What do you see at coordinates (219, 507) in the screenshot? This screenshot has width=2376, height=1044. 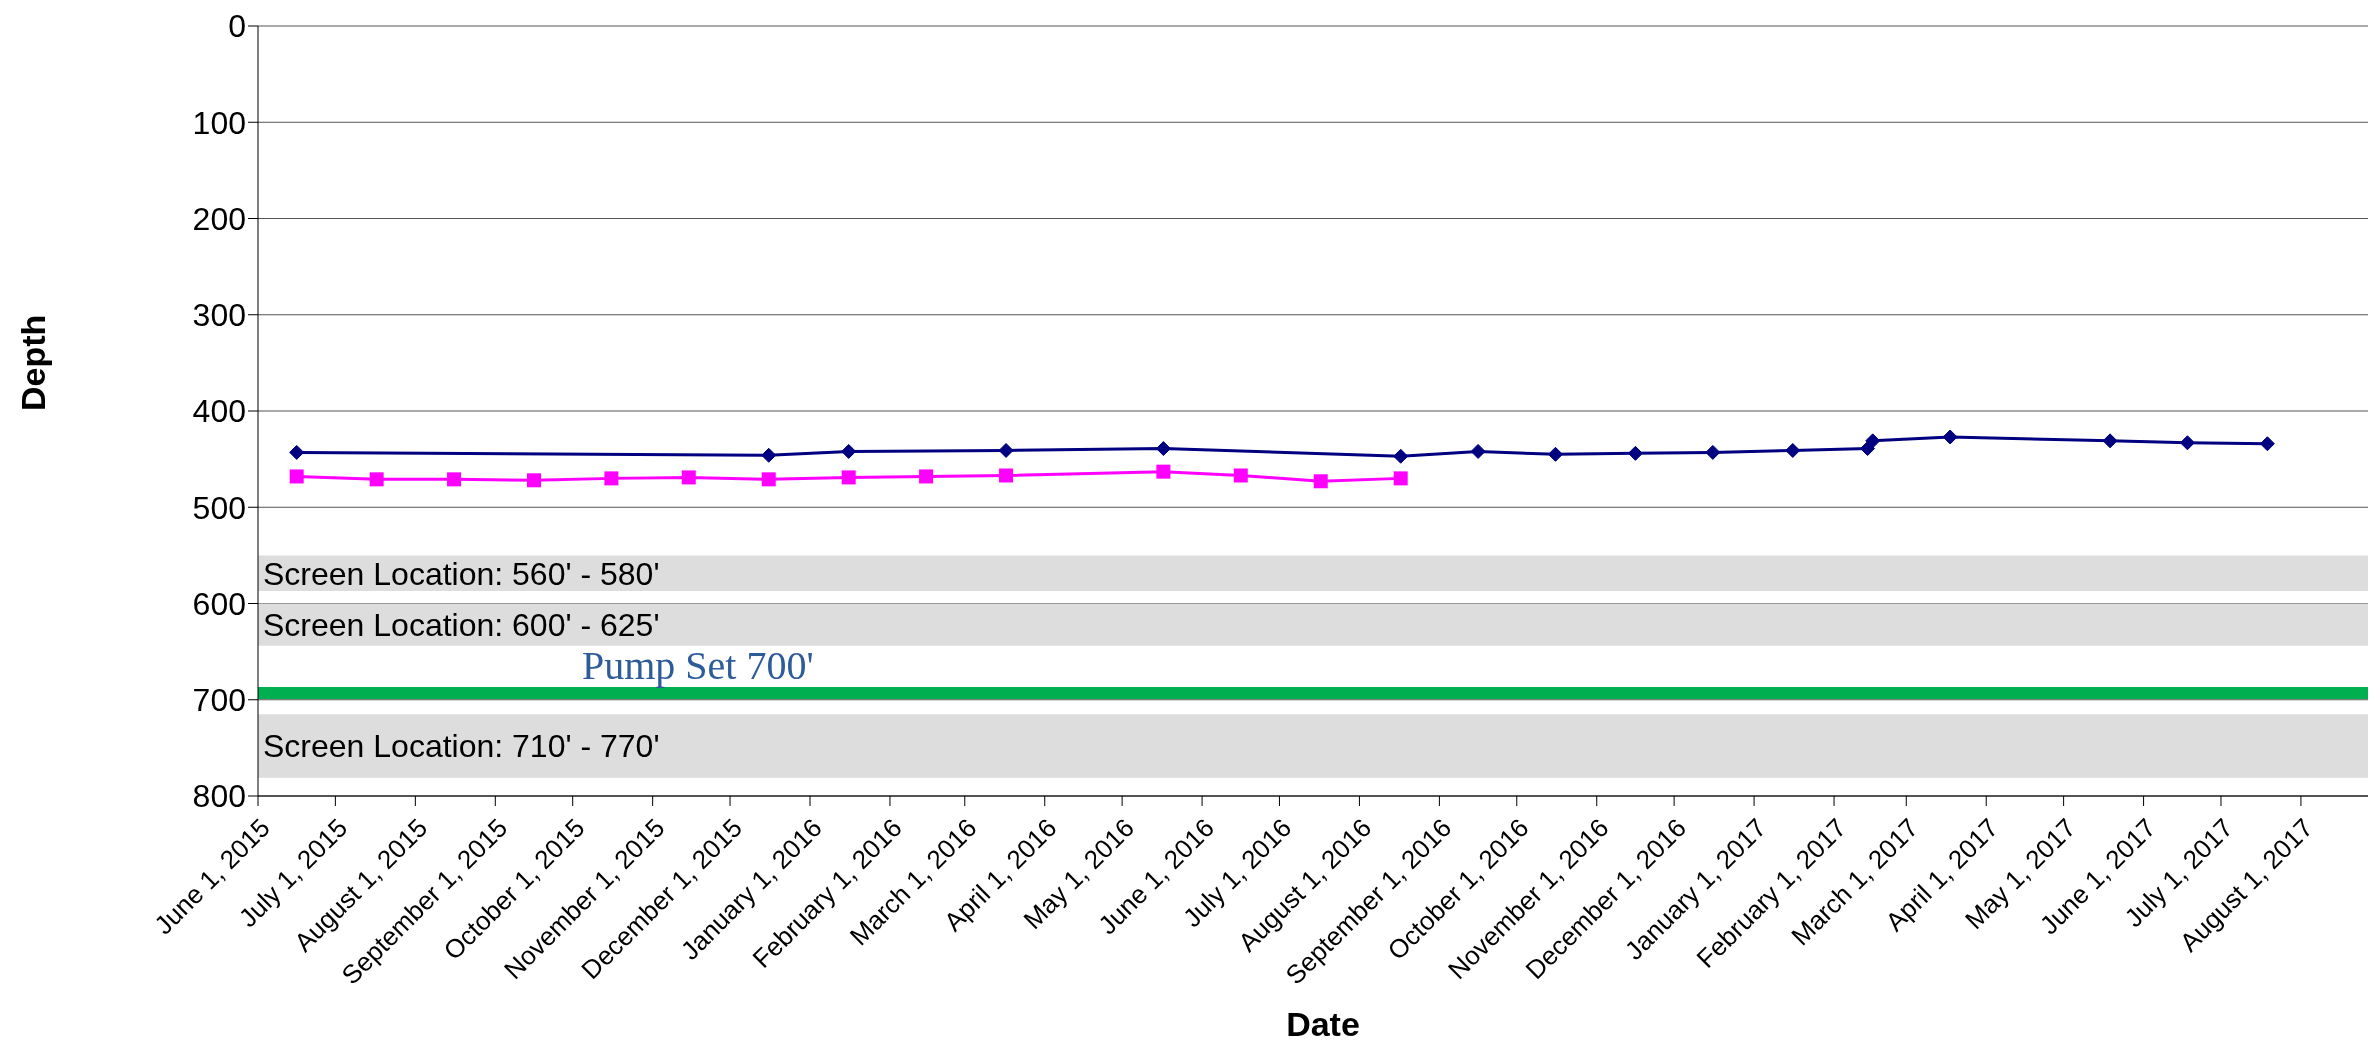 I see `y-tick-label: 500` at bounding box center [219, 507].